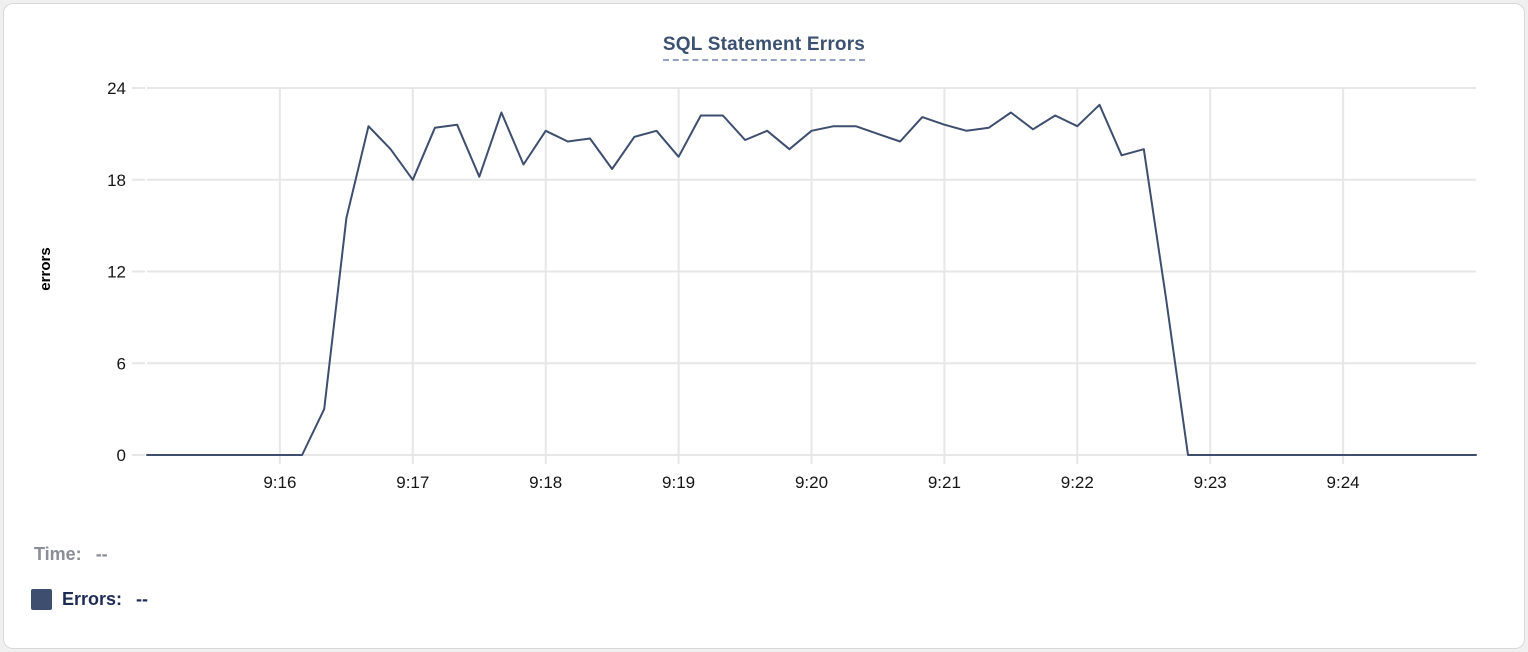  What do you see at coordinates (116, 88) in the screenshot?
I see `svg-text: 24` at bounding box center [116, 88].